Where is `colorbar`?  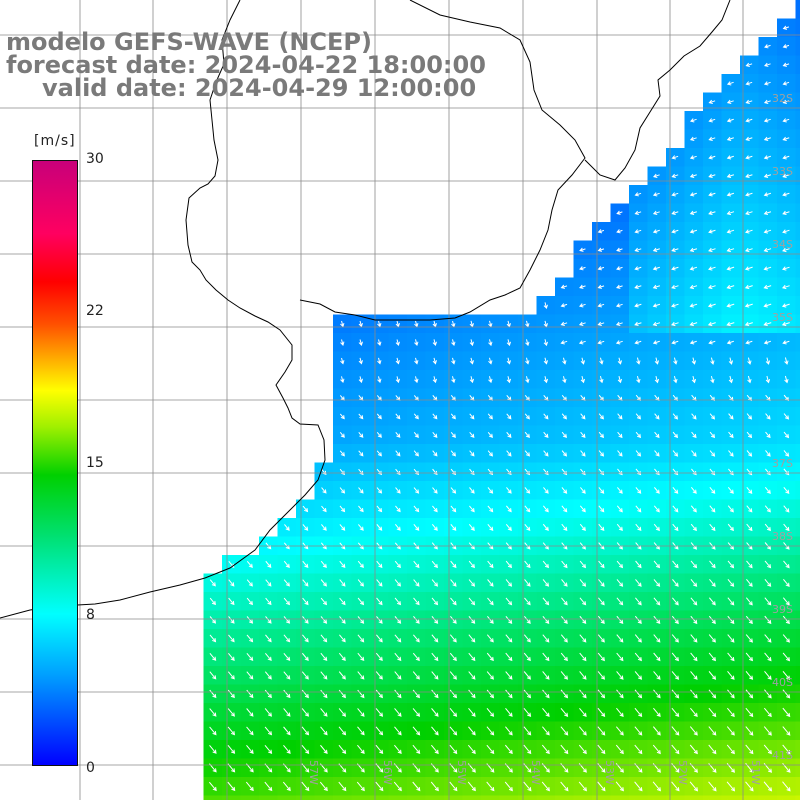 colorbar is located at coordinates (55, 463).